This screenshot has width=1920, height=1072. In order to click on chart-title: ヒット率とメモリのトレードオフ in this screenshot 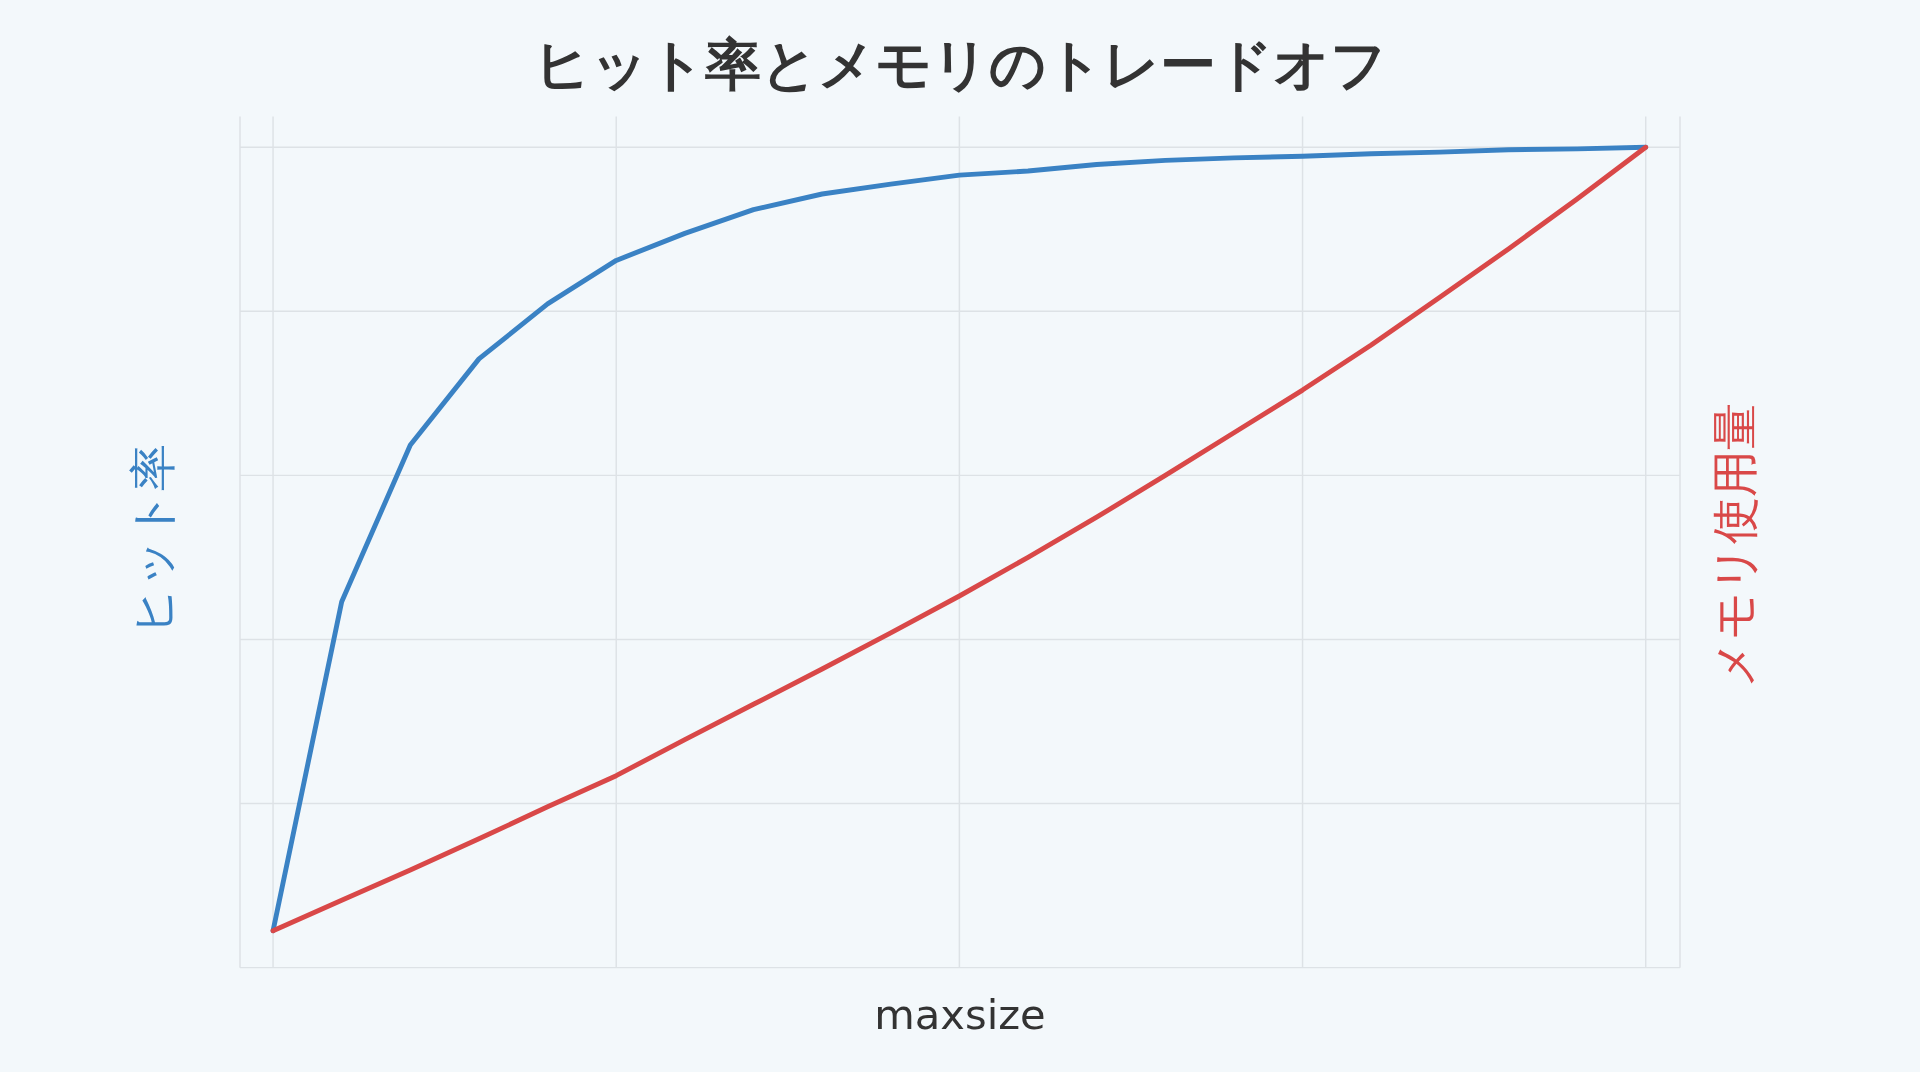, I will do `click(960, 64)`.